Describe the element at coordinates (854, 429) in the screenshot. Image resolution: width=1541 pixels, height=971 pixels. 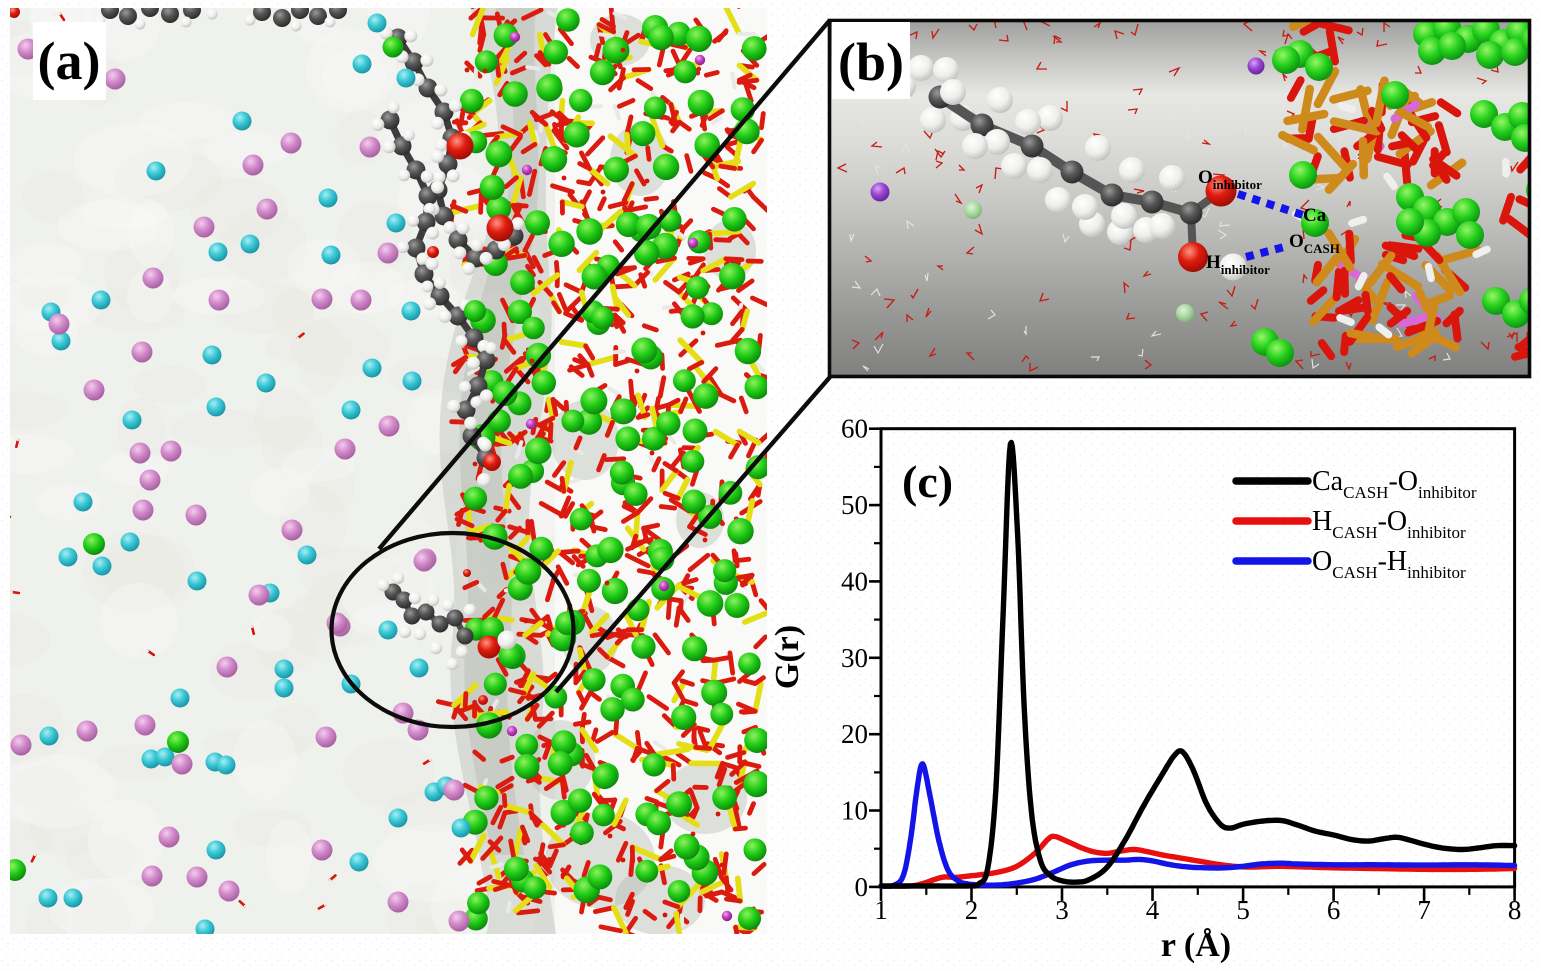
I see `svg-text: 60` at that location.